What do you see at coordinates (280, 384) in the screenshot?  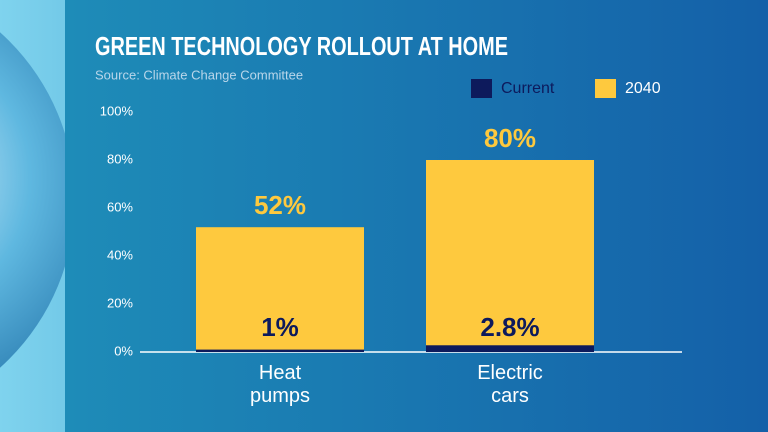 I see `x-tick-label: Heat pumps` at bounding box center [280, 384].